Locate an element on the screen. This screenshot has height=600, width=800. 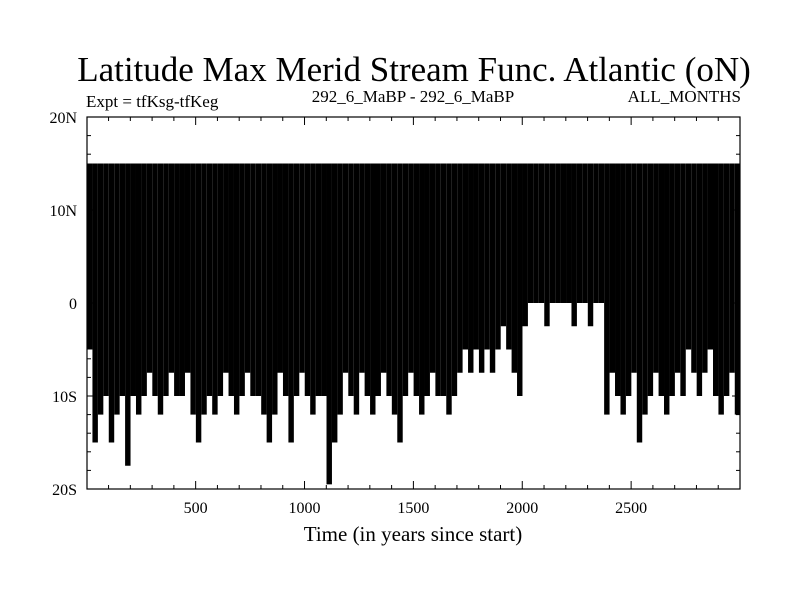
y-tick-label: 20S is located at coordinates (64, 490).